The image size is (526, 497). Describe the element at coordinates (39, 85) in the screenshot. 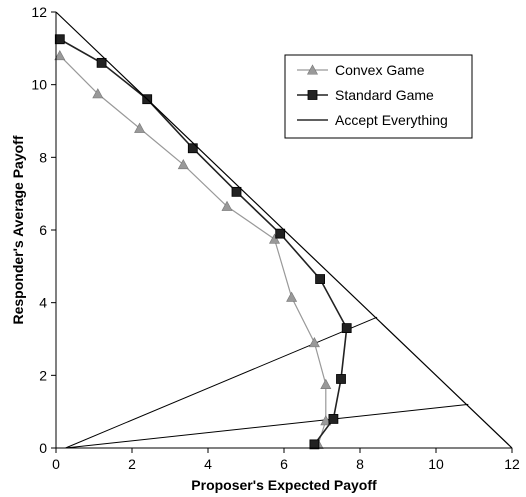

I see `y-tick-label: 10` at that location.